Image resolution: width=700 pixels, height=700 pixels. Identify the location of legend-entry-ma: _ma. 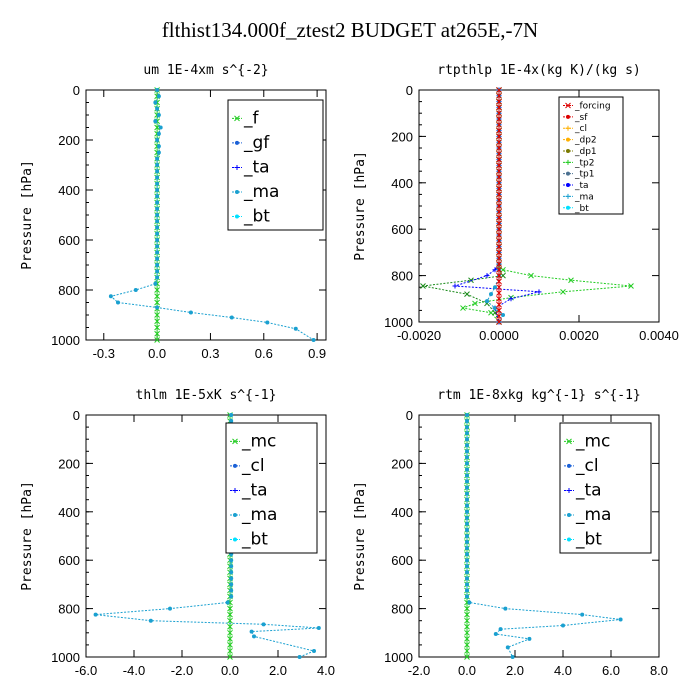
(593, 515).